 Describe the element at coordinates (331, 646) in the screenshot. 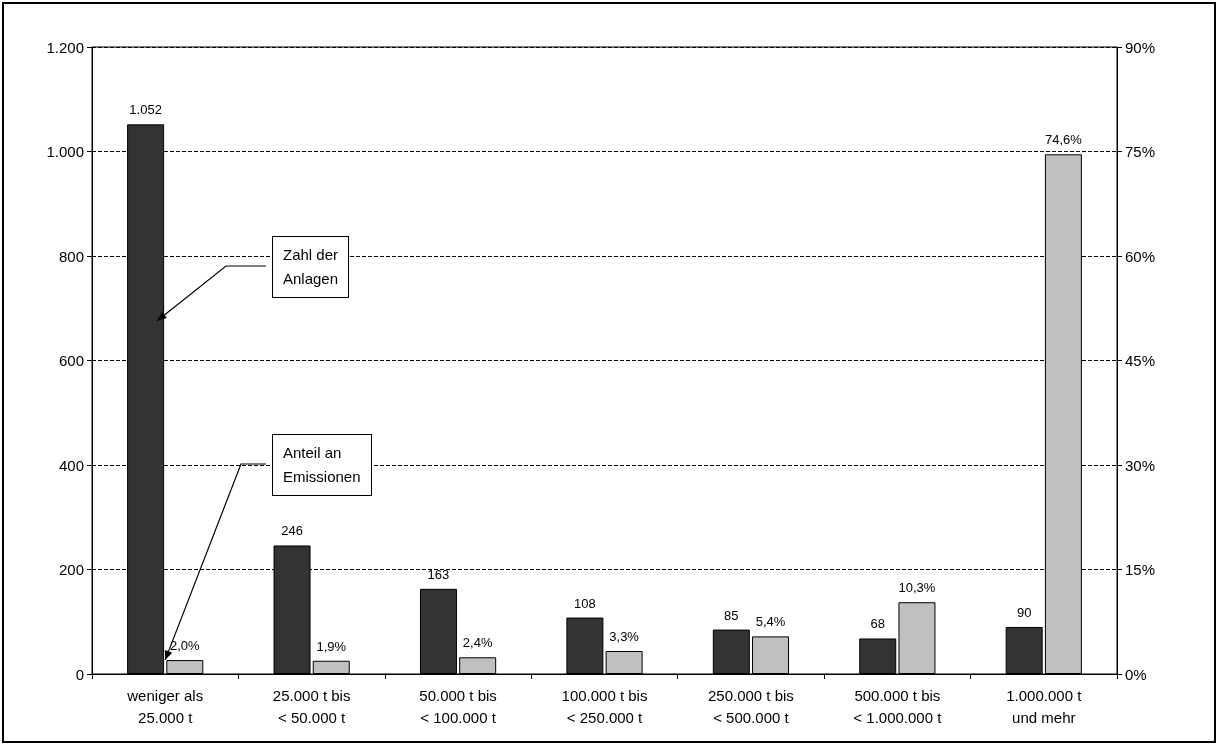

I see `data-label: 1,9%` at that location.